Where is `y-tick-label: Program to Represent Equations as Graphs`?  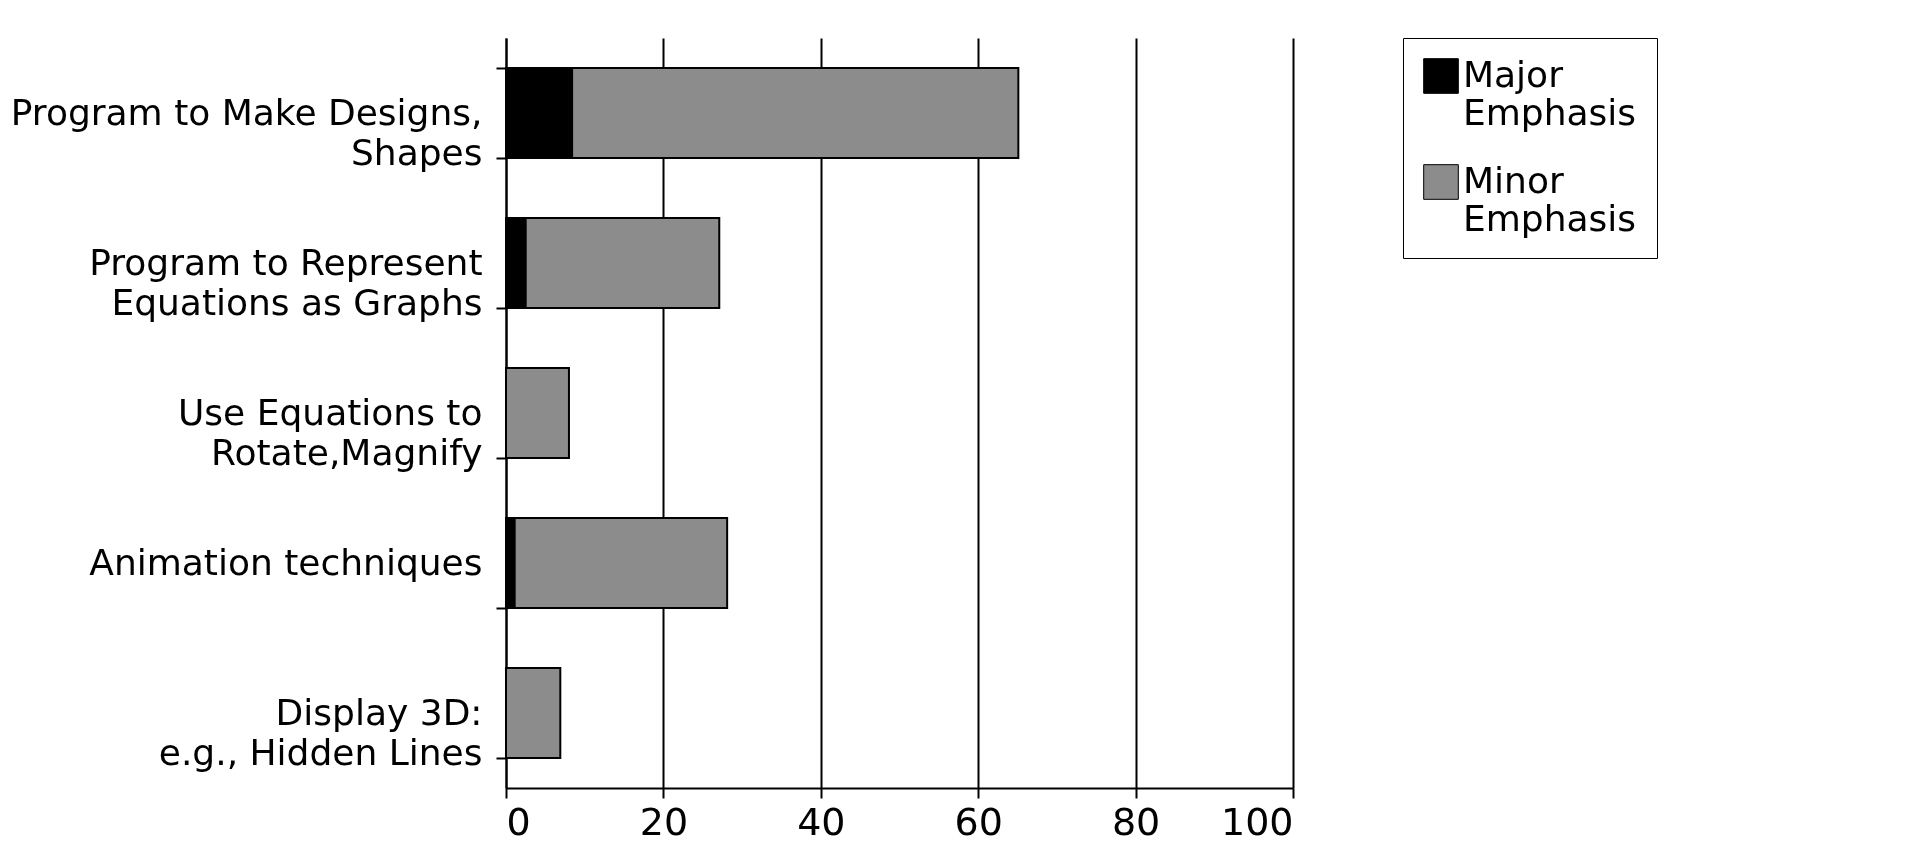
y-tick-label: Program to Represent Equations as Graphs is located at coordinates (286, 282).